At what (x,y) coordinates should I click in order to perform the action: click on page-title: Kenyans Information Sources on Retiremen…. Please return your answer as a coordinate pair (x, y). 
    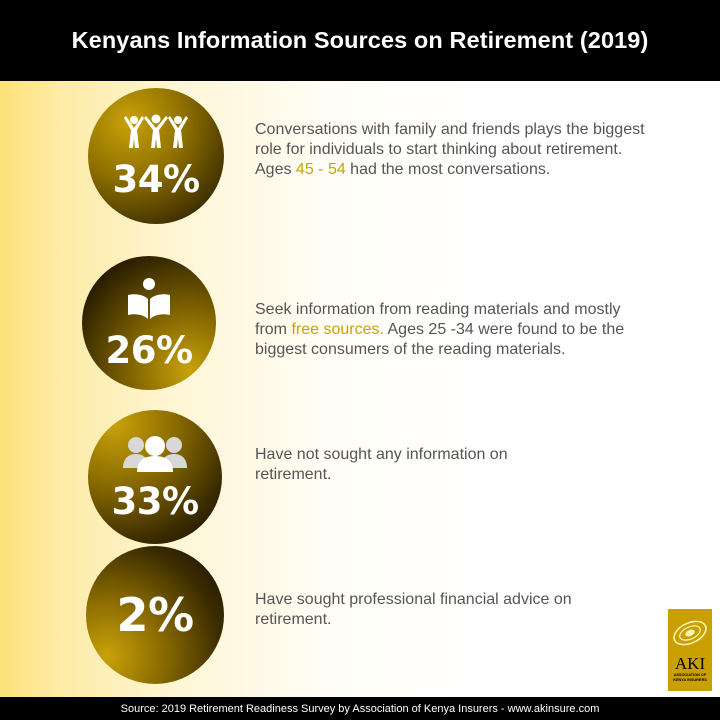
    Looking at the image, I should click on (360, 40).